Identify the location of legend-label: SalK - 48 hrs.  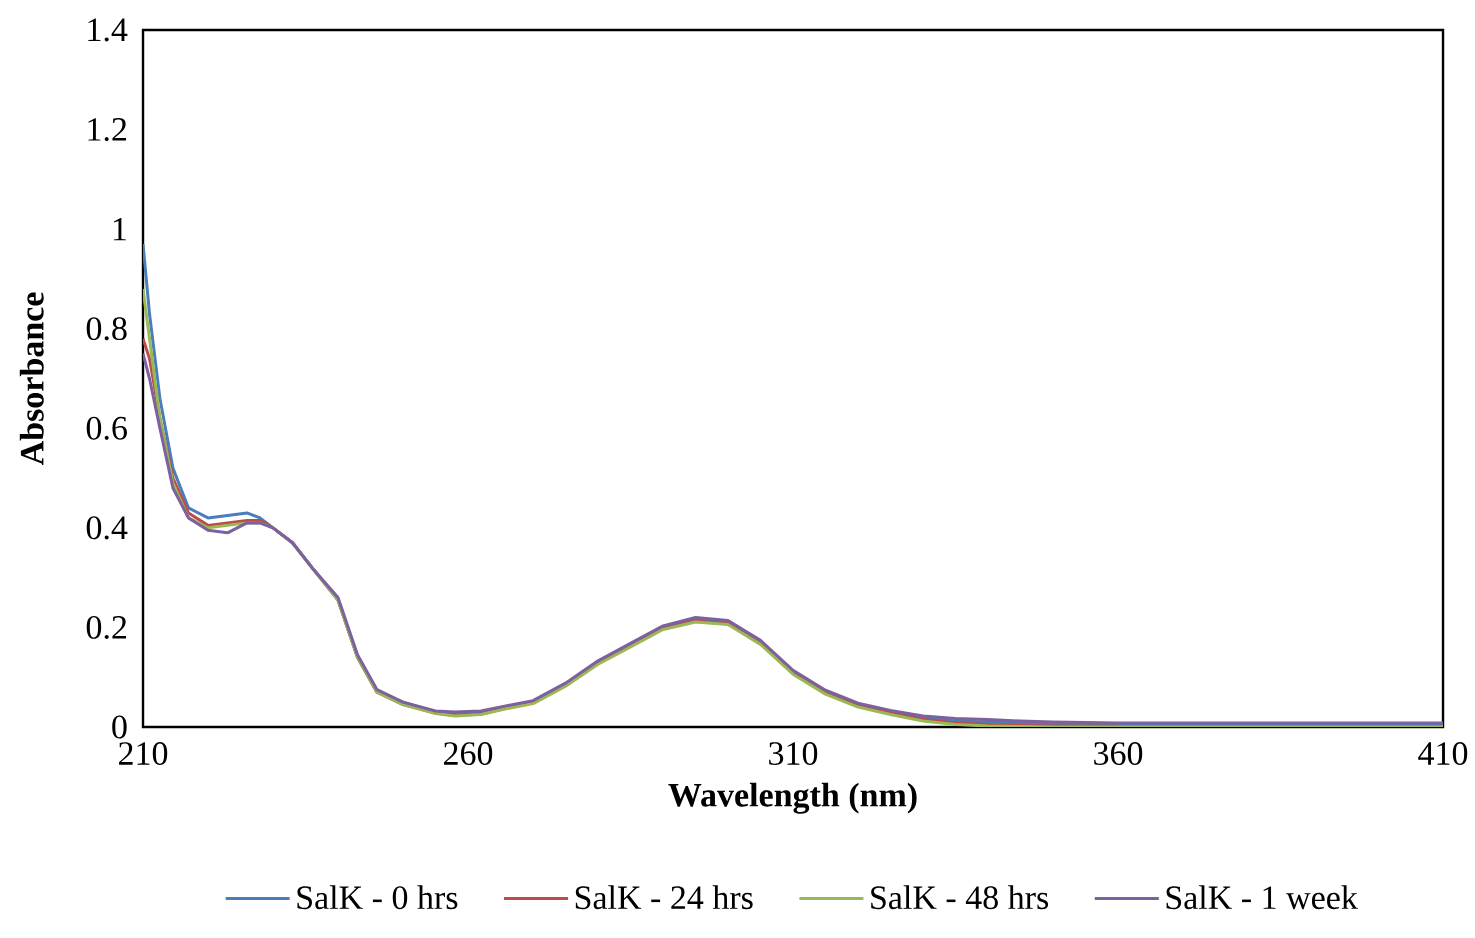
(960, 897).